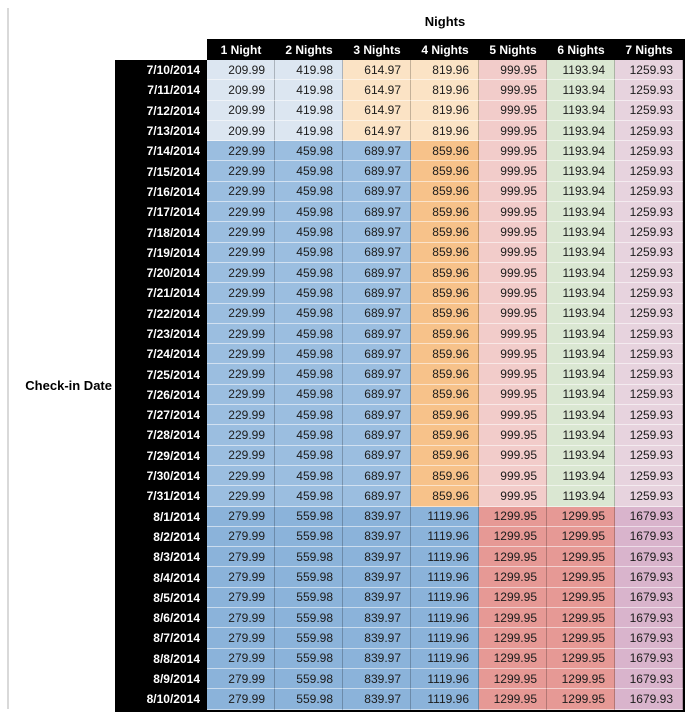 This screenshot has height=717, width=688. I want to click on price-cell: 819.96, so click(445, 90).